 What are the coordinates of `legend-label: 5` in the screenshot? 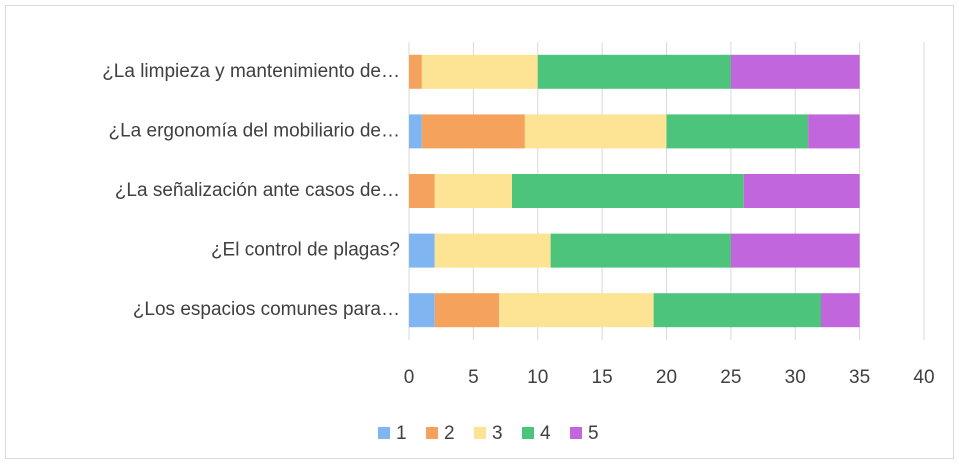 It's located at (593, 433).